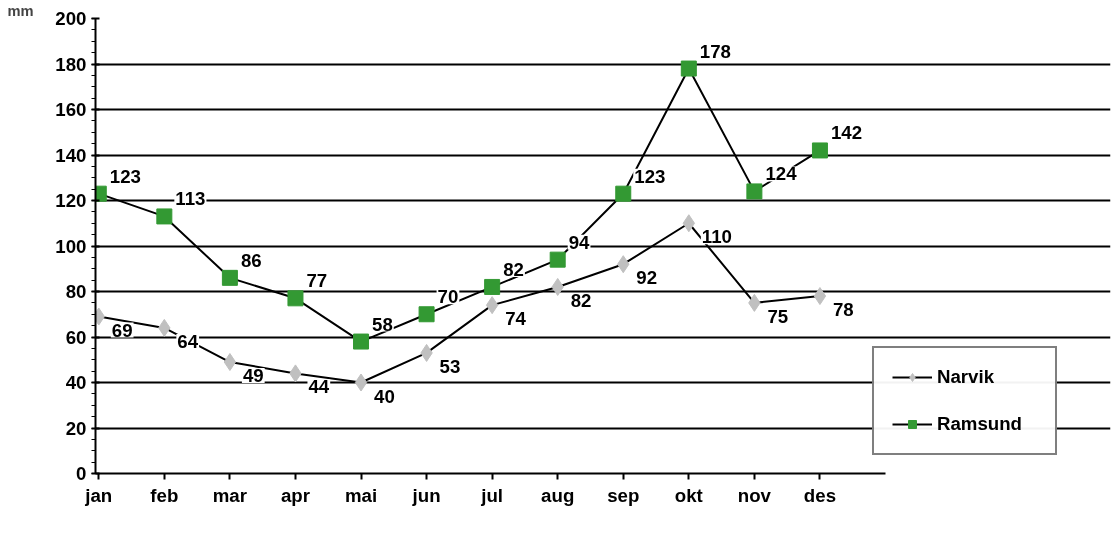 Image resolution: width=1118 pixels, height=541 pixels. What do you see at coordinates (76, 291) in the screenshot?
I see `y-tick-label: 80` at bounding box center [76, 291].